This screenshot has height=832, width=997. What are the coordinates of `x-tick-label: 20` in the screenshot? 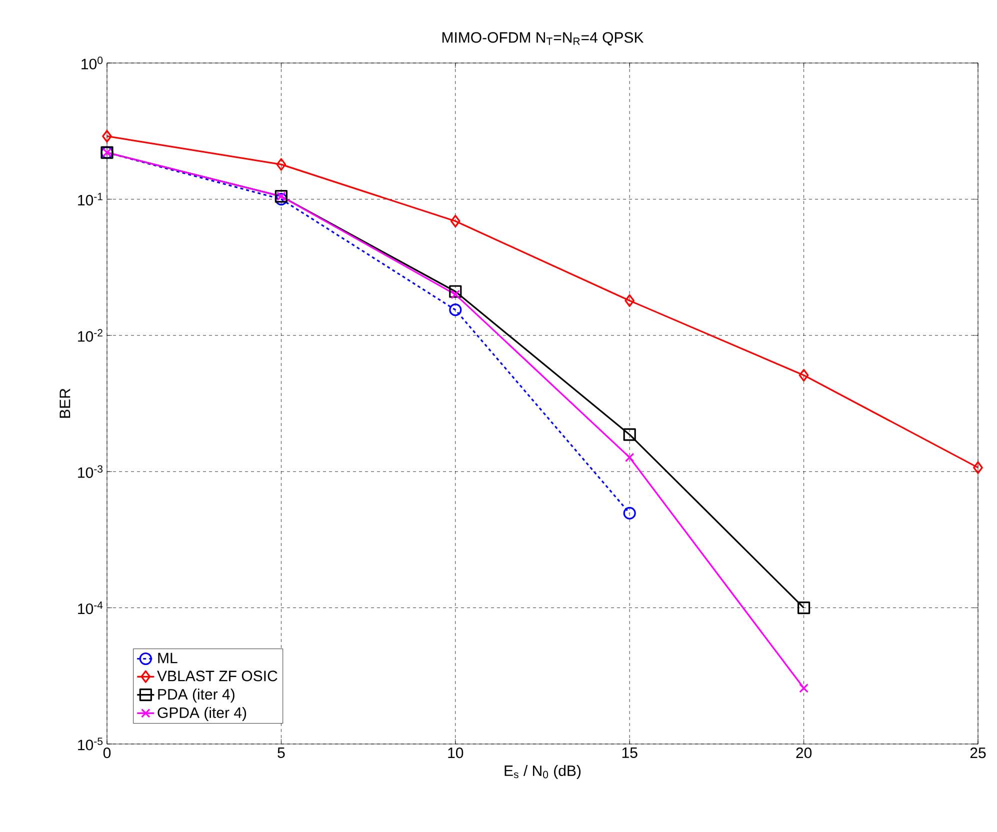 It's located at (804, 753).